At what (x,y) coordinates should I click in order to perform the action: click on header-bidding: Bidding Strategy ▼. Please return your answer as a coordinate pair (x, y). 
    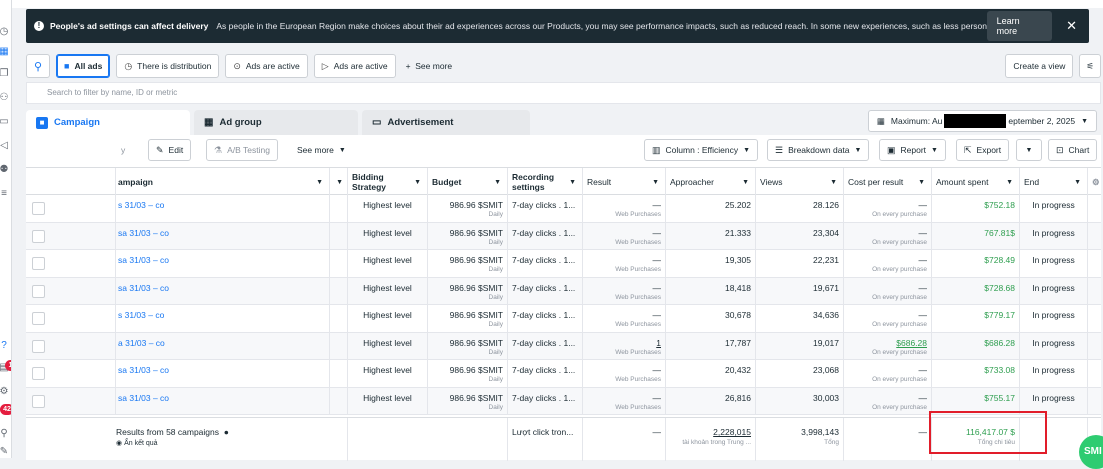
    Looking at the image, I should click on (388, 181).